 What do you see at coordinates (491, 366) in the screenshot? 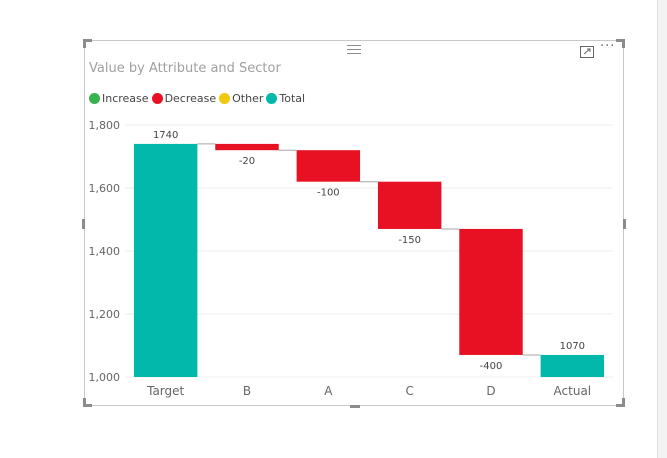
I see `data-label-d: -400` at bounding box center [491, 366].